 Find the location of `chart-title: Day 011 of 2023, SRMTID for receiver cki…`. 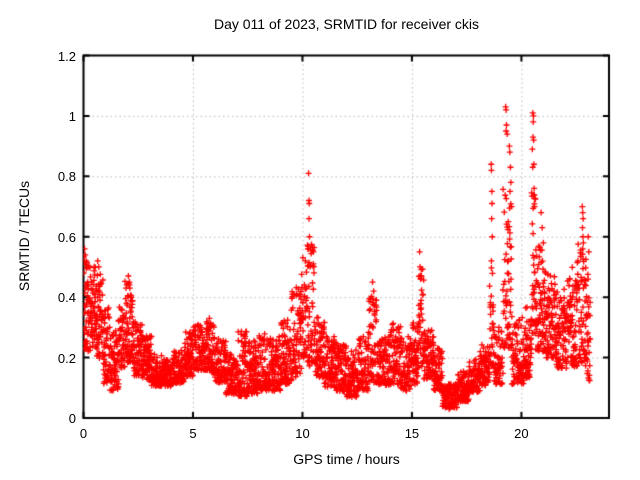

chart-title: Day 011 of 2023, SRMTID for receiver cki… is located at coordinates (346, 24).